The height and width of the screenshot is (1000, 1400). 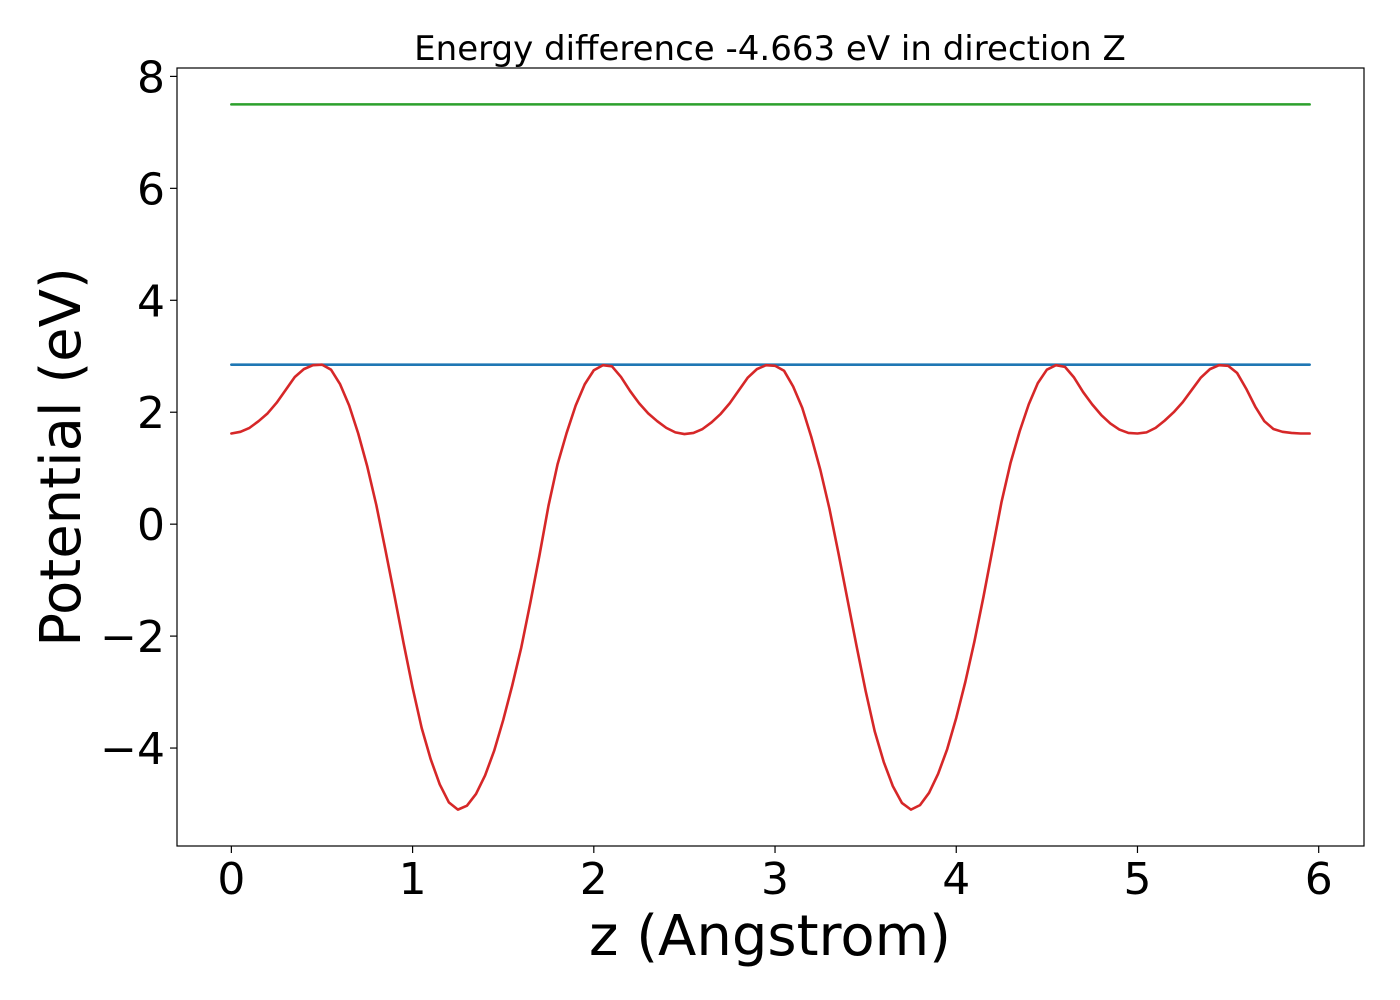 I want to click on y-tick-label: 6, so click(x=151, y=189).